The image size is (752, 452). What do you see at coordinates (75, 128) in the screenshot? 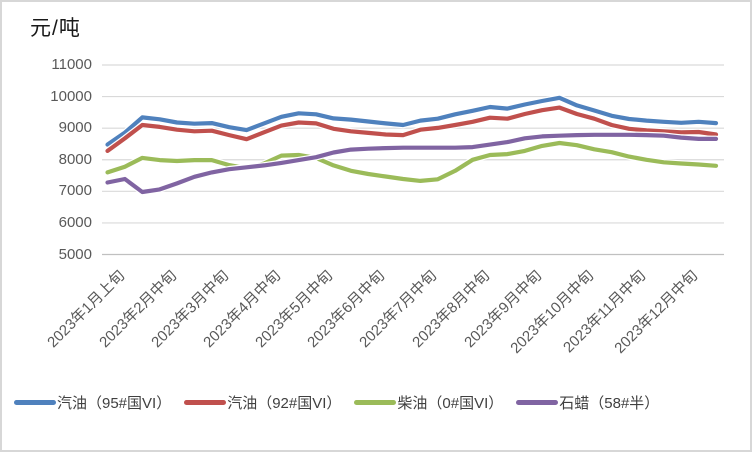
I see `y-tick-label-9000: 9000` at bounding box center [75, 128].